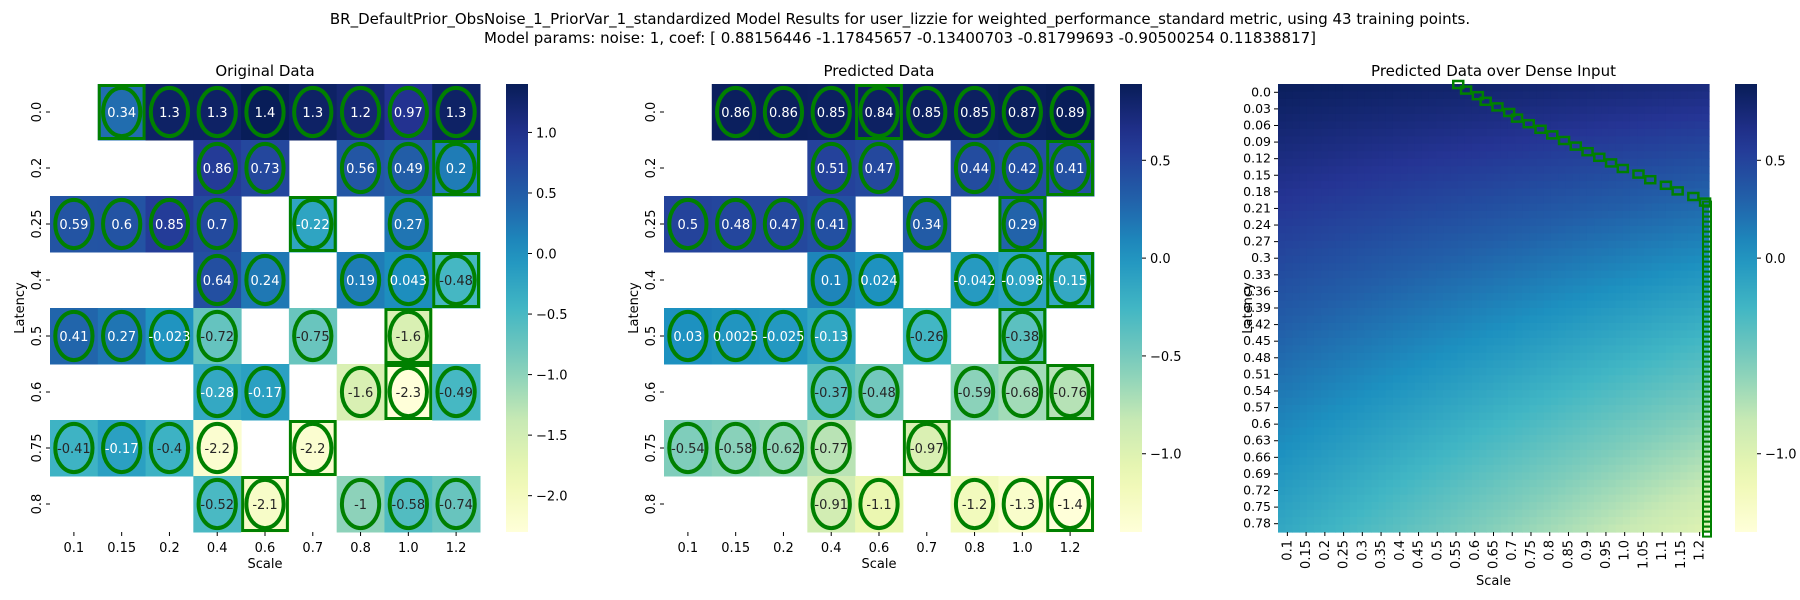  Describe the element at coordinates (265, 393) in the screenshot. I see `cell-value-label: -0.17` at that location.